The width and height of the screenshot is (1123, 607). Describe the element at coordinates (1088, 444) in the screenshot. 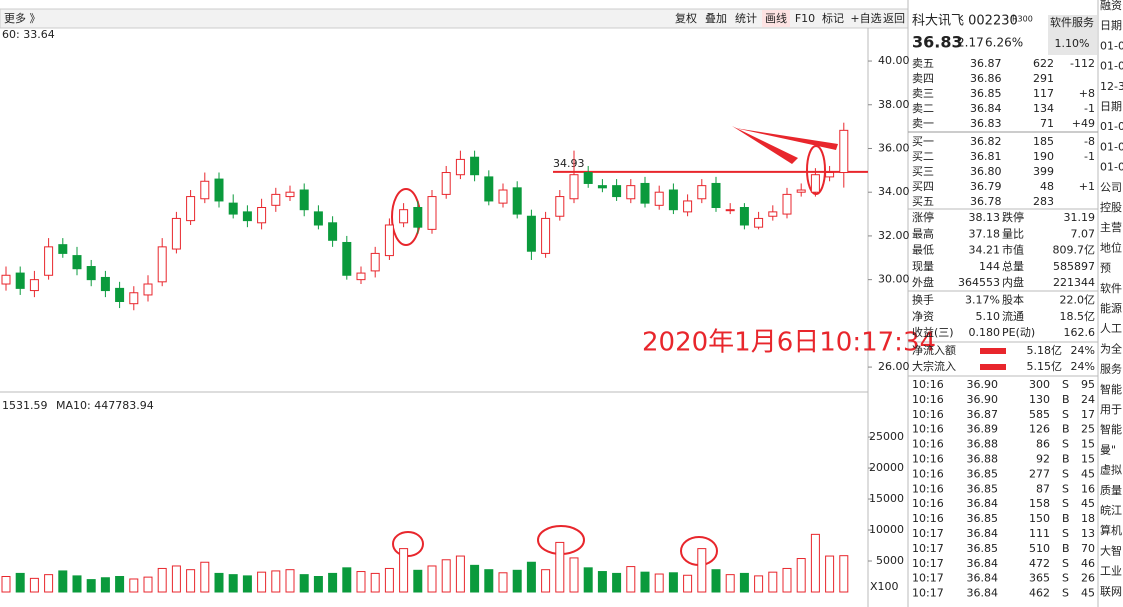

I see `trade-count: 15` at that location.